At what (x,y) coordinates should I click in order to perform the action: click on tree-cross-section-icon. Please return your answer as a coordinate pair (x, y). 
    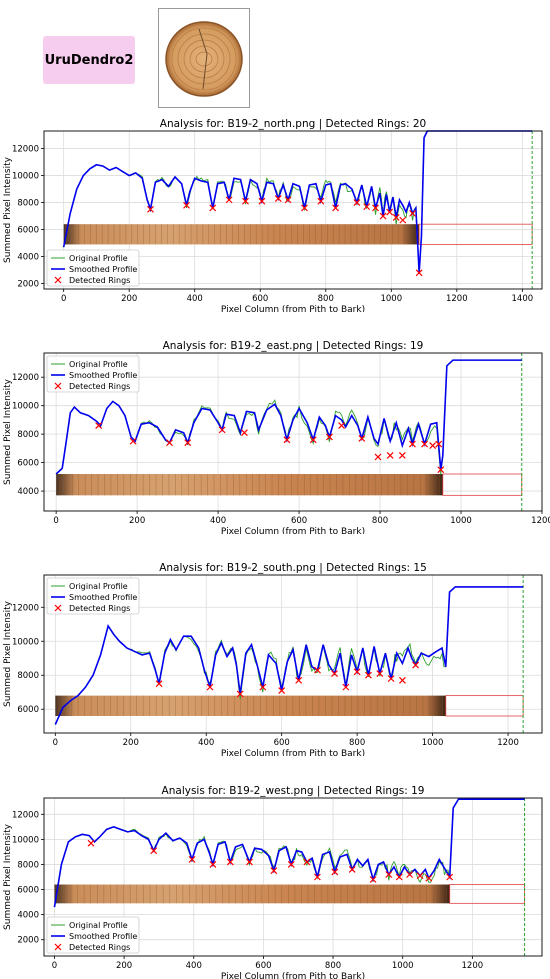
    Looking at the image, I should click on (204, 59).